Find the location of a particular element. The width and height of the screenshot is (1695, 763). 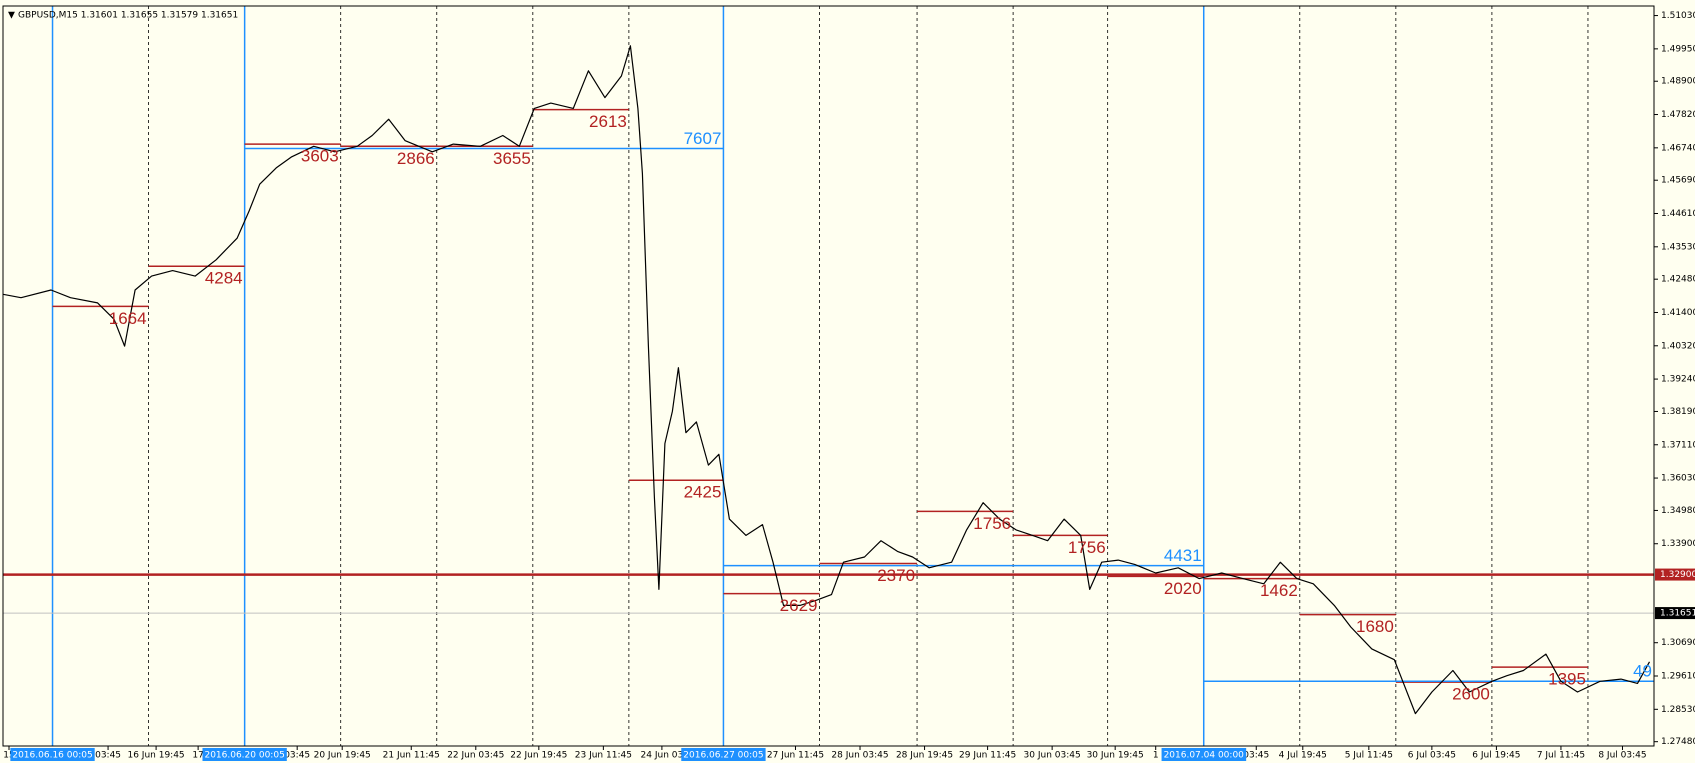

x-tick-label: 4 Jul 19:45 is located at coordinates (1303, 756).